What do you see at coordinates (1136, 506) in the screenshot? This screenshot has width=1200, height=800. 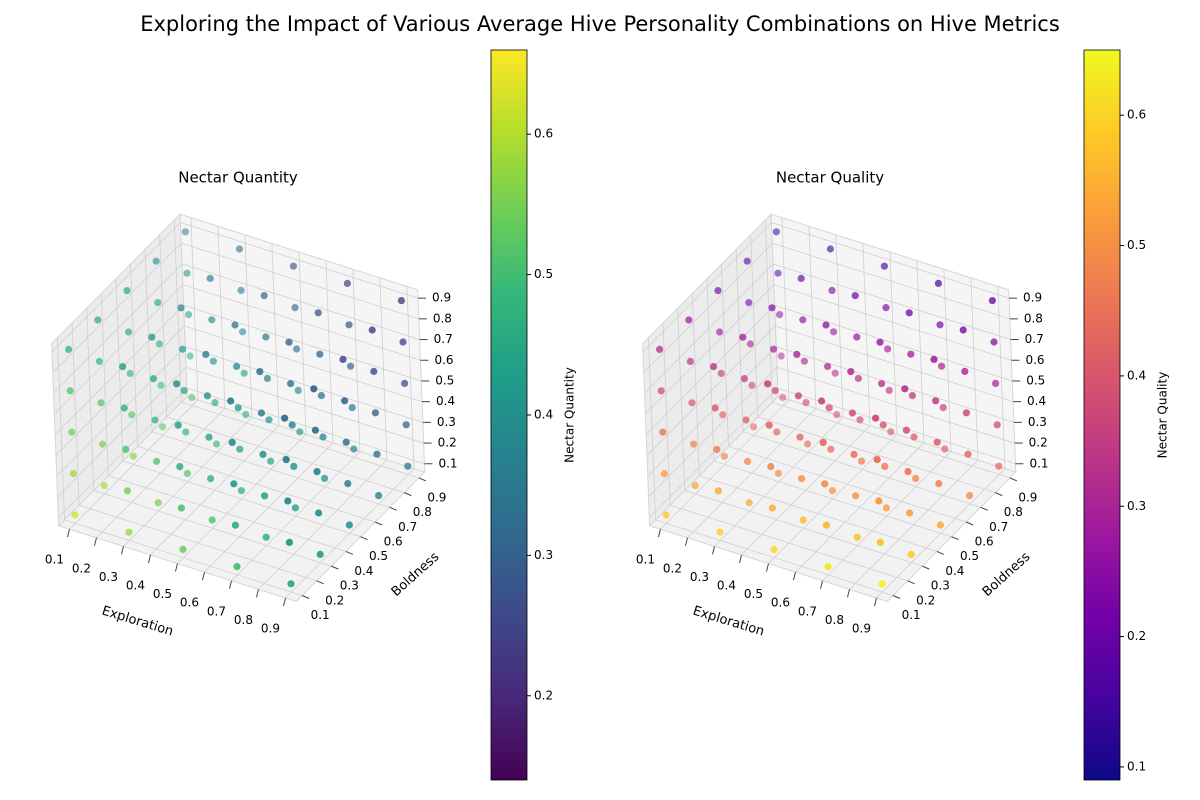 I see `colorbar-tick-label: 0.3` at bounding box center [1136, 506].